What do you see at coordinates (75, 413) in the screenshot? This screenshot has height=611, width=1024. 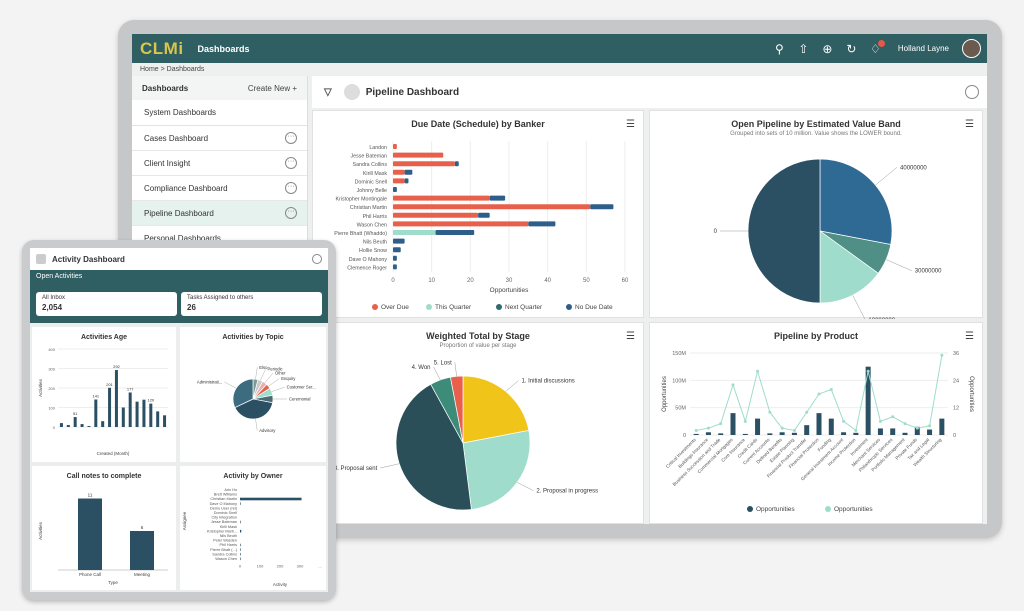 I see `data-label: 51` at bounding box center [75, 413].